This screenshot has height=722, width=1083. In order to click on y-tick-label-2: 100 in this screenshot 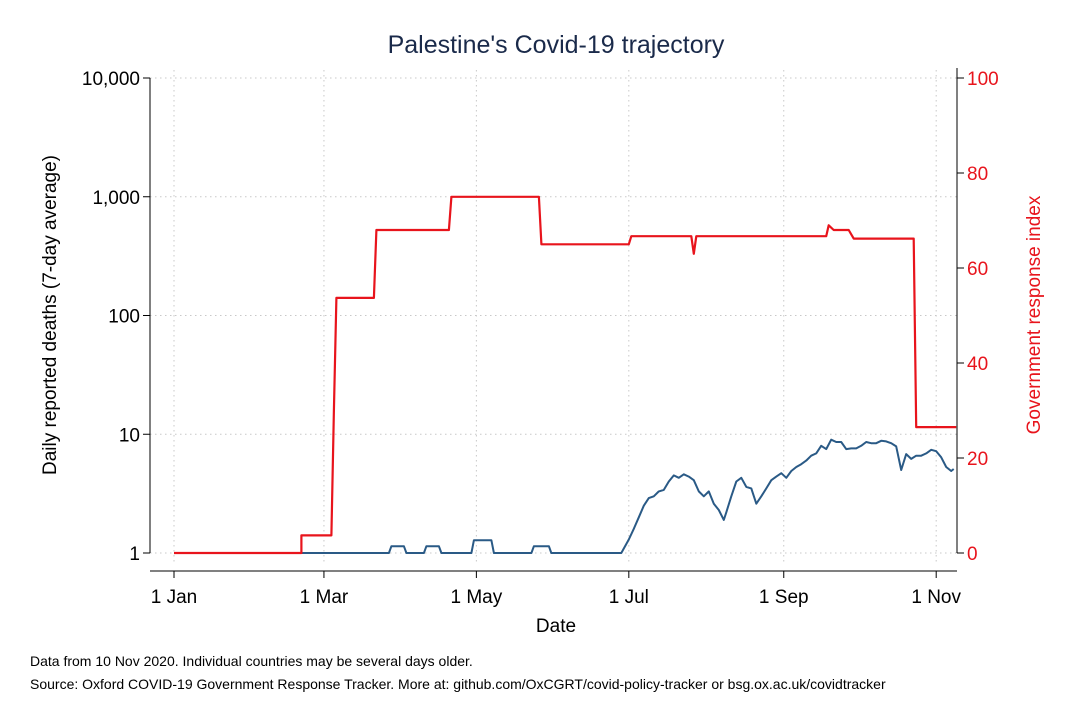, I will do `click(124, 317)`.